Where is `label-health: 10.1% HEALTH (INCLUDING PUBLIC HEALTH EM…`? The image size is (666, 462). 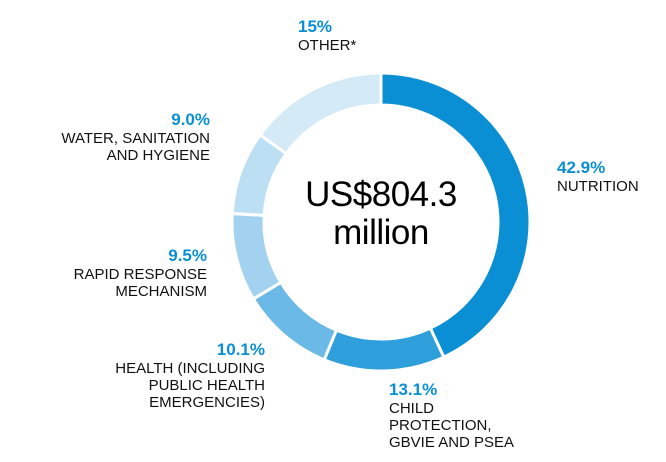 label-health: 10.1% HEALTH (INCLUDING PUBLIC HEALTH EM… is located at coordinates (190, 375).